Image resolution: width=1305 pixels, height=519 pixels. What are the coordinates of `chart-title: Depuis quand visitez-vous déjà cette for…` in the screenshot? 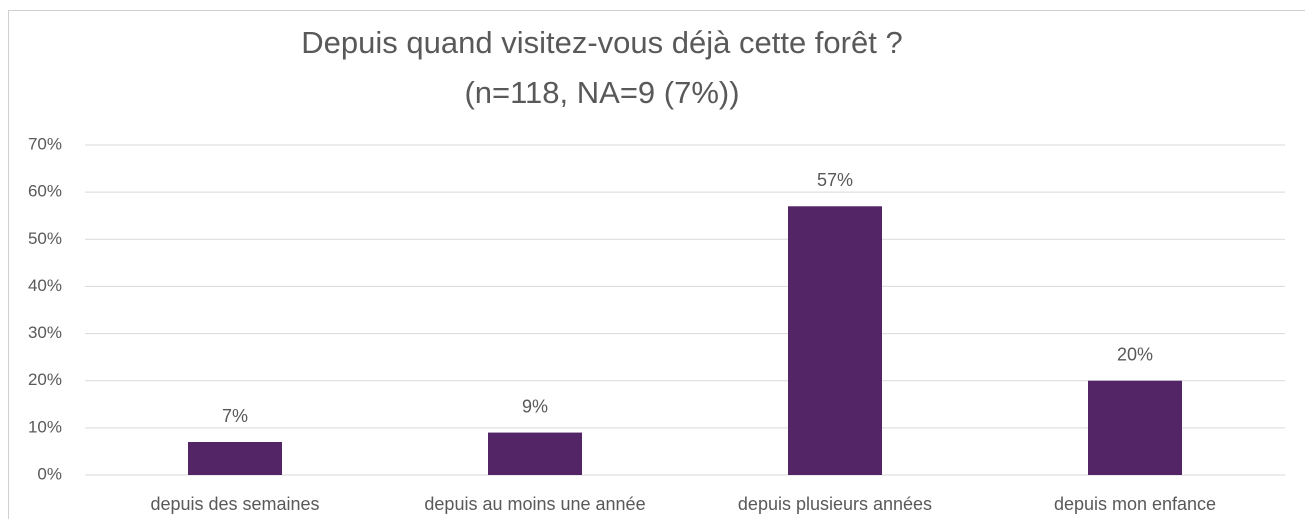 It's located at (601, 42).